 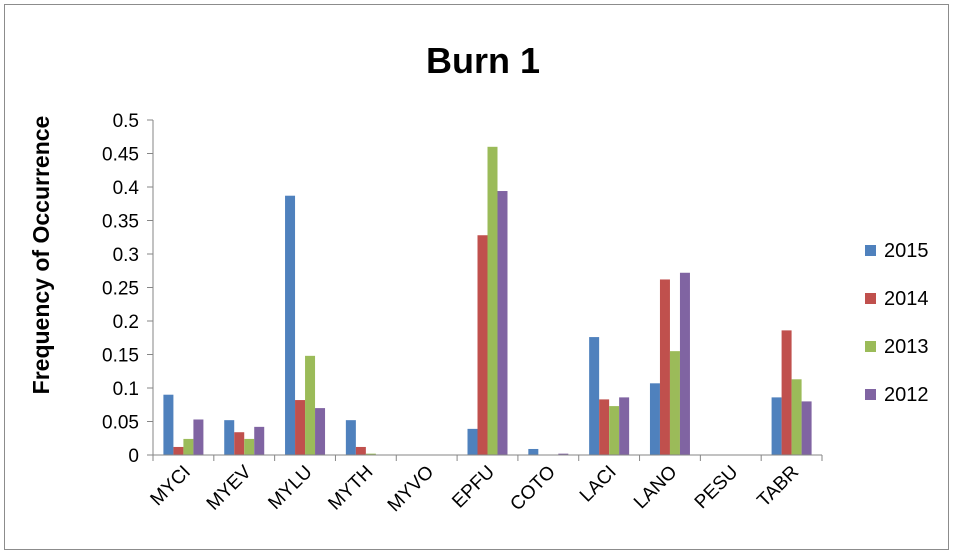 I want to click on bar-mylu-2015, so click(x=290, y=325).